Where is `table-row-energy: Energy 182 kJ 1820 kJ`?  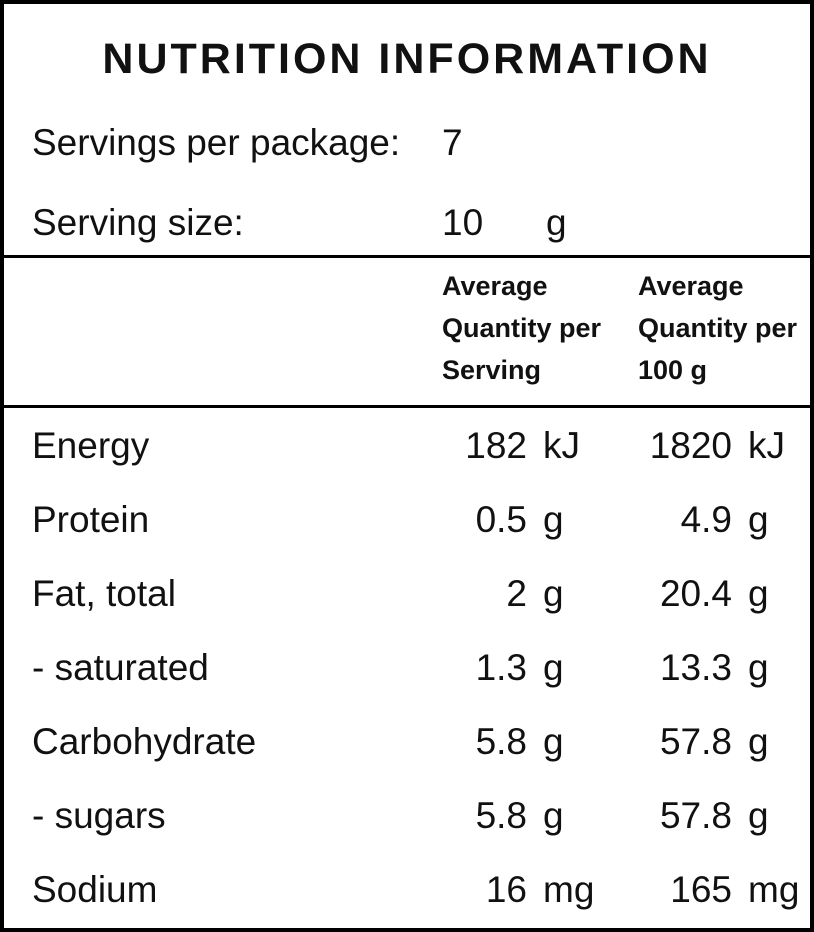
table-row-energy: Energy 182 kJ 1820 kJ is located at coordinates (407, 445).